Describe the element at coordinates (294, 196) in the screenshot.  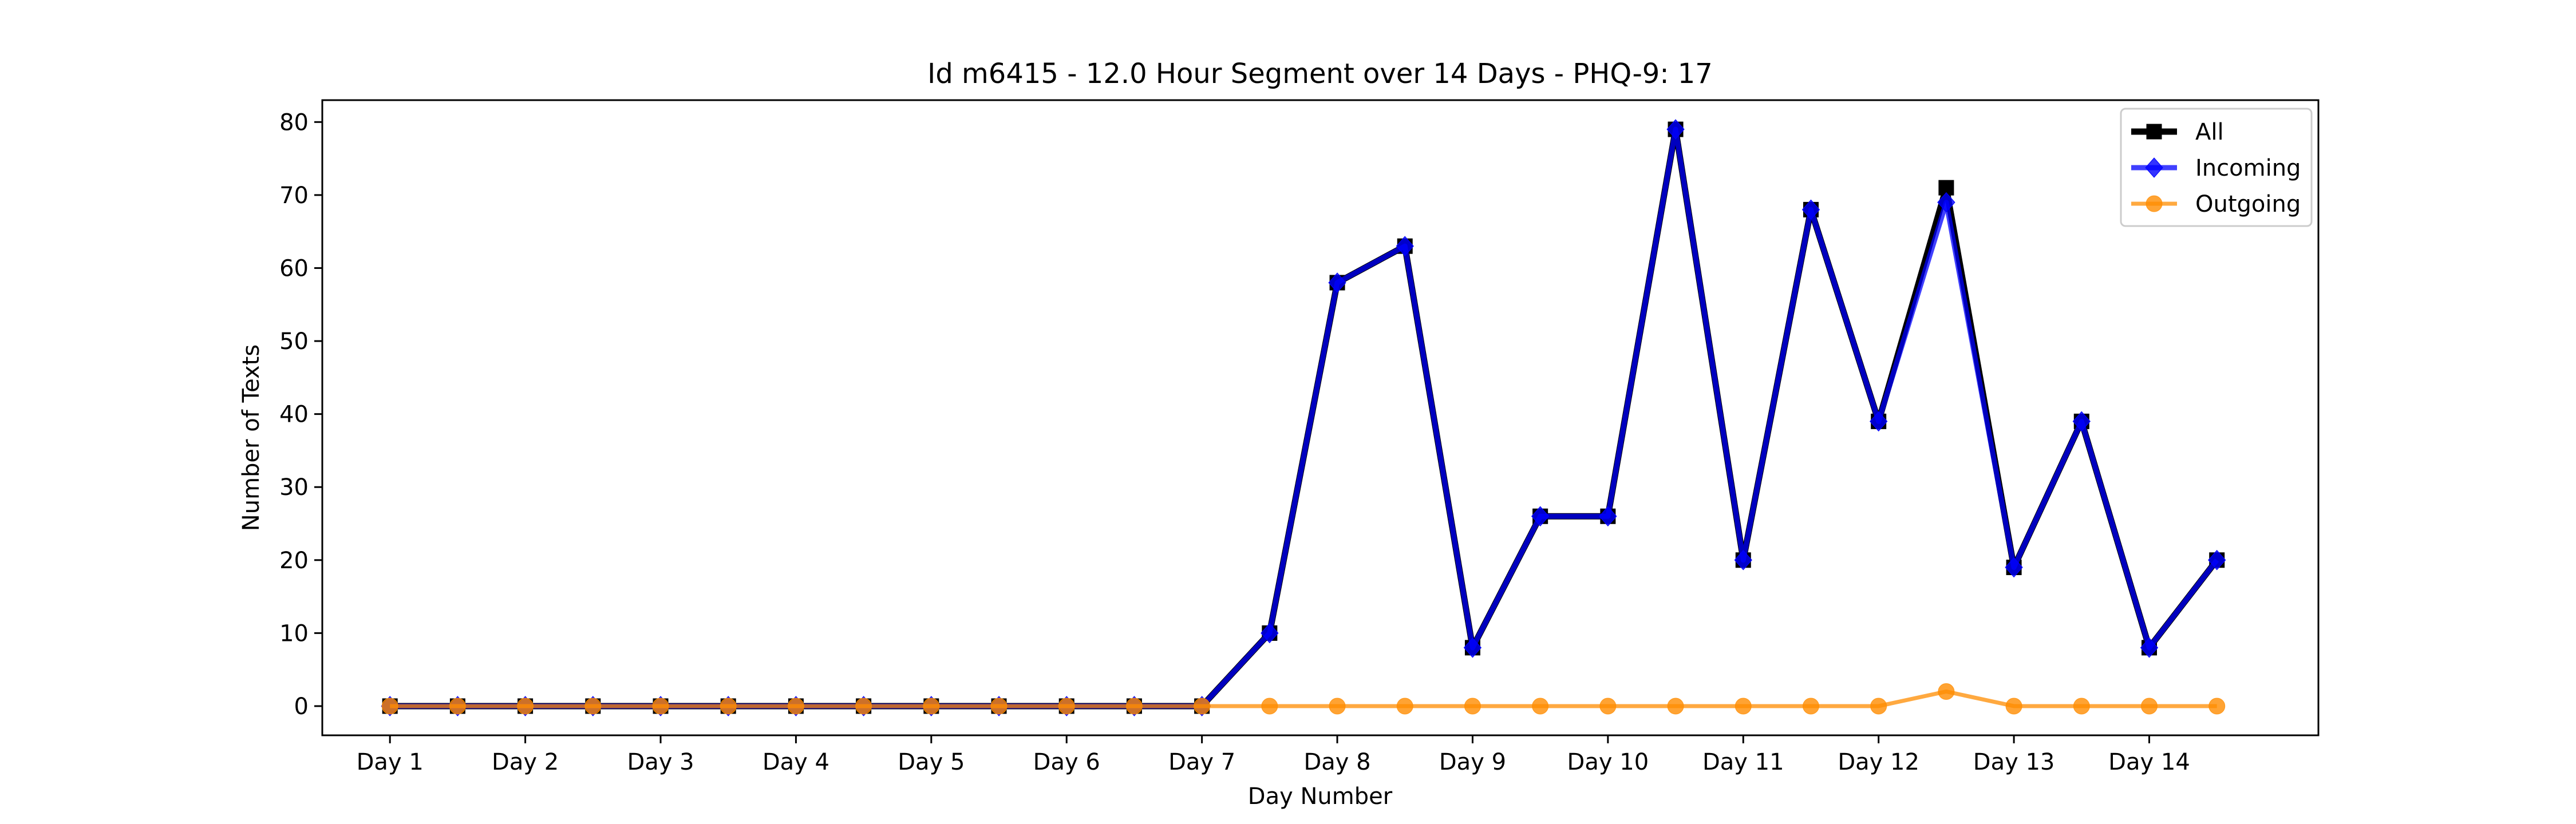
I see `y-tick-label: 70` at that location.